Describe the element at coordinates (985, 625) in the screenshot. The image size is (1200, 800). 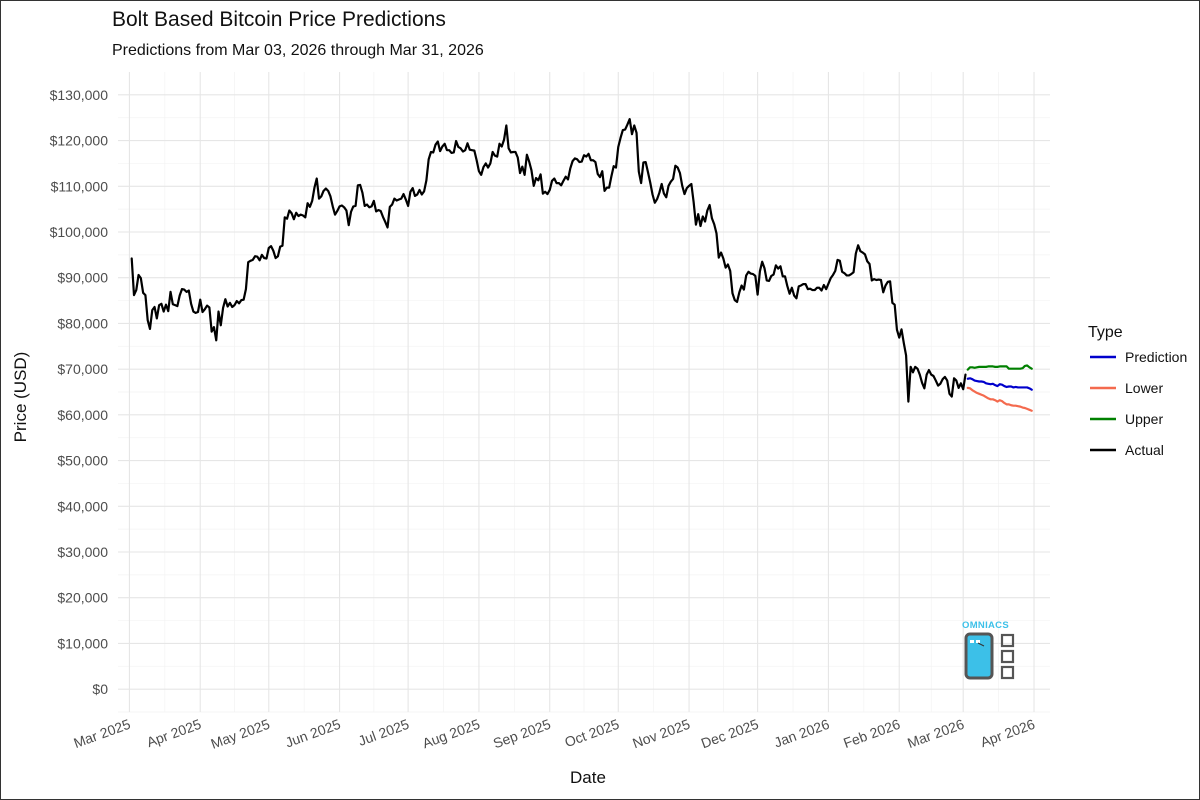
I see `logo-text: OMNIACS` at that location.